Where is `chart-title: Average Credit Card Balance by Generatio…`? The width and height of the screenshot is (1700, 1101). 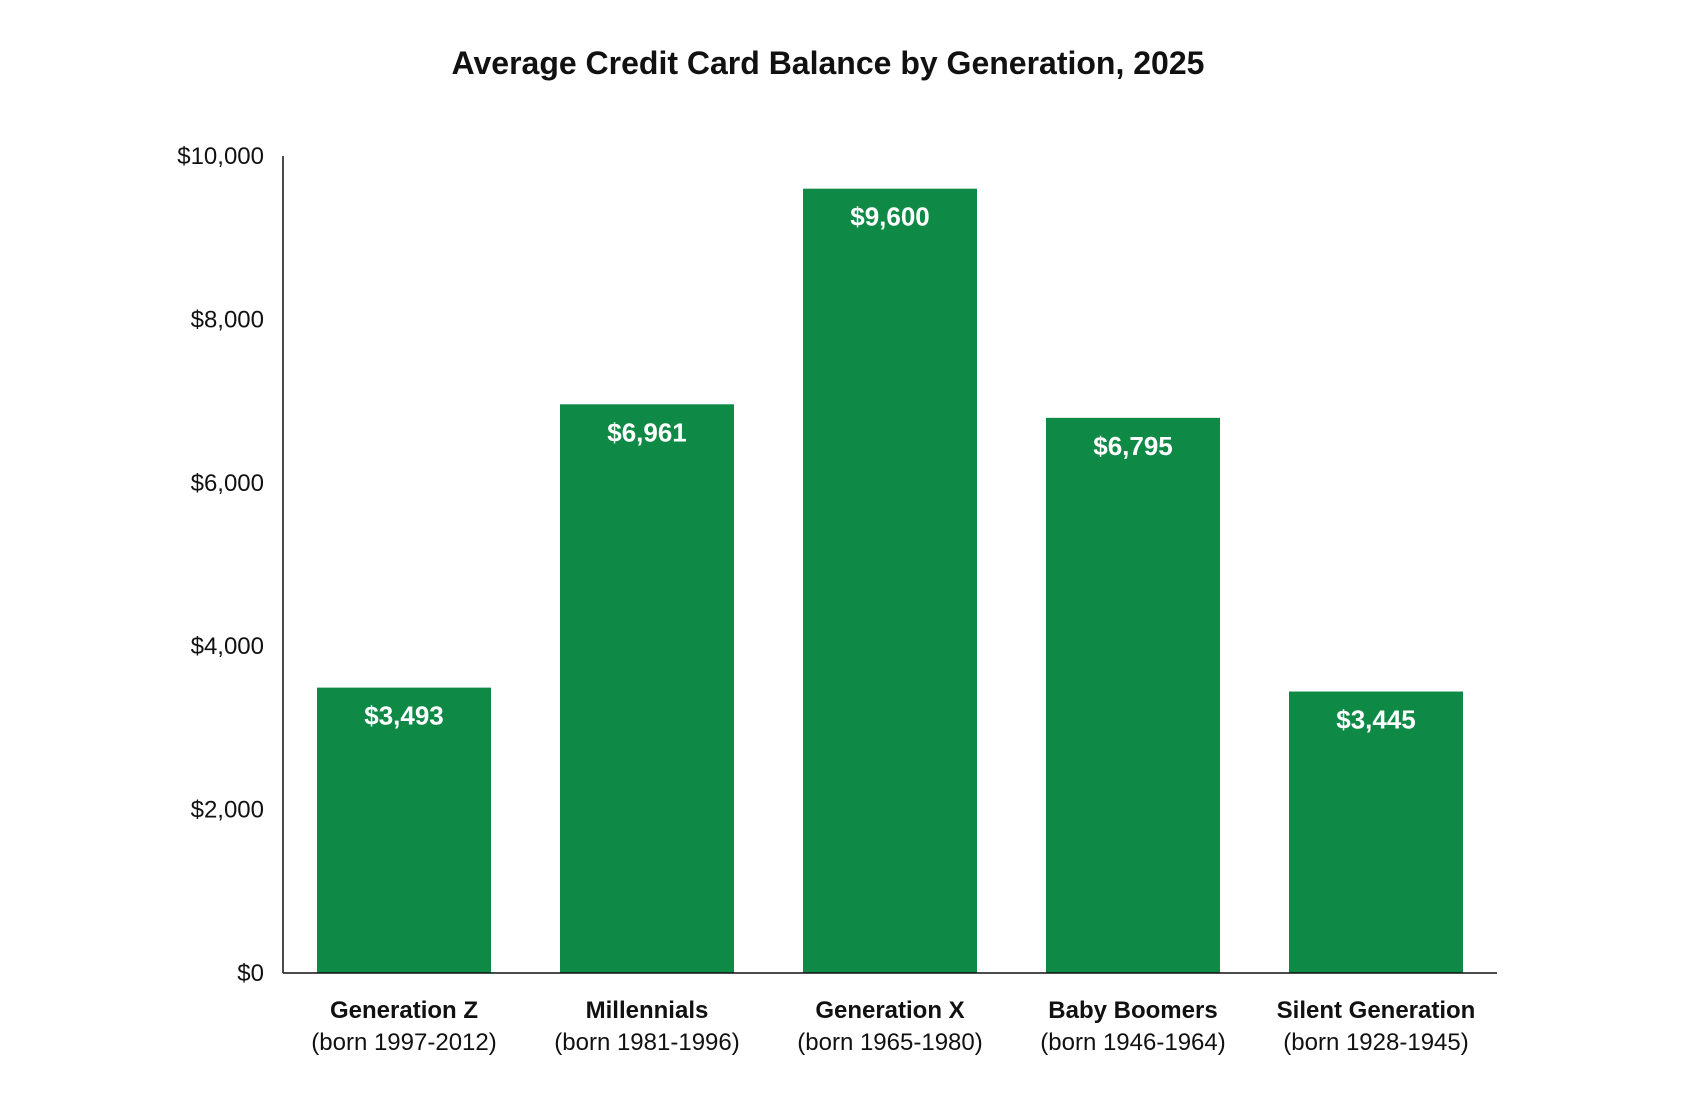 chart-title: Average Credit Card Balance by Generatio… is located at coordinates (828, 63).